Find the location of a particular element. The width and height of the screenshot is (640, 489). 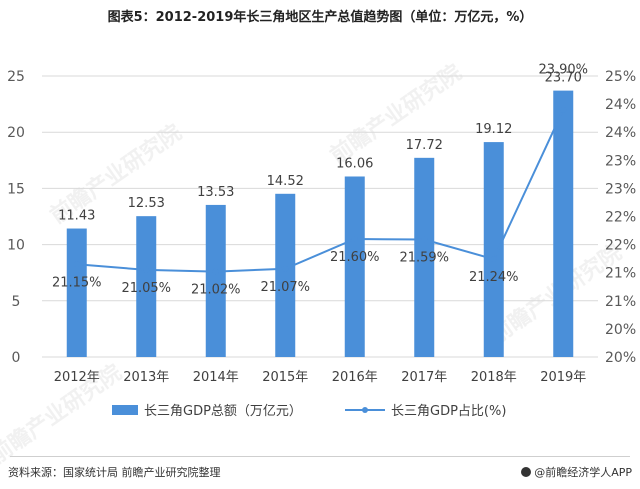

brand-text: @前瞻经济学人APP is located at coordinates (583, 472).